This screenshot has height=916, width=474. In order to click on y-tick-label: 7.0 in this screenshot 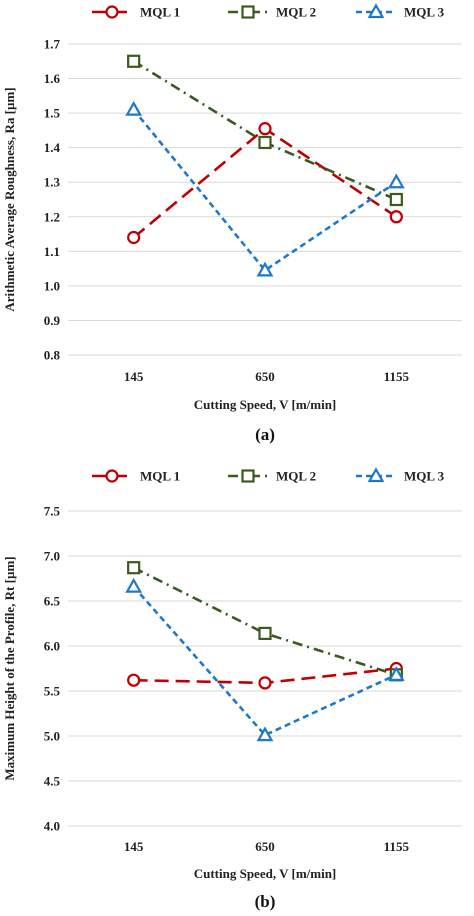, I will do `click(52, 556)`.